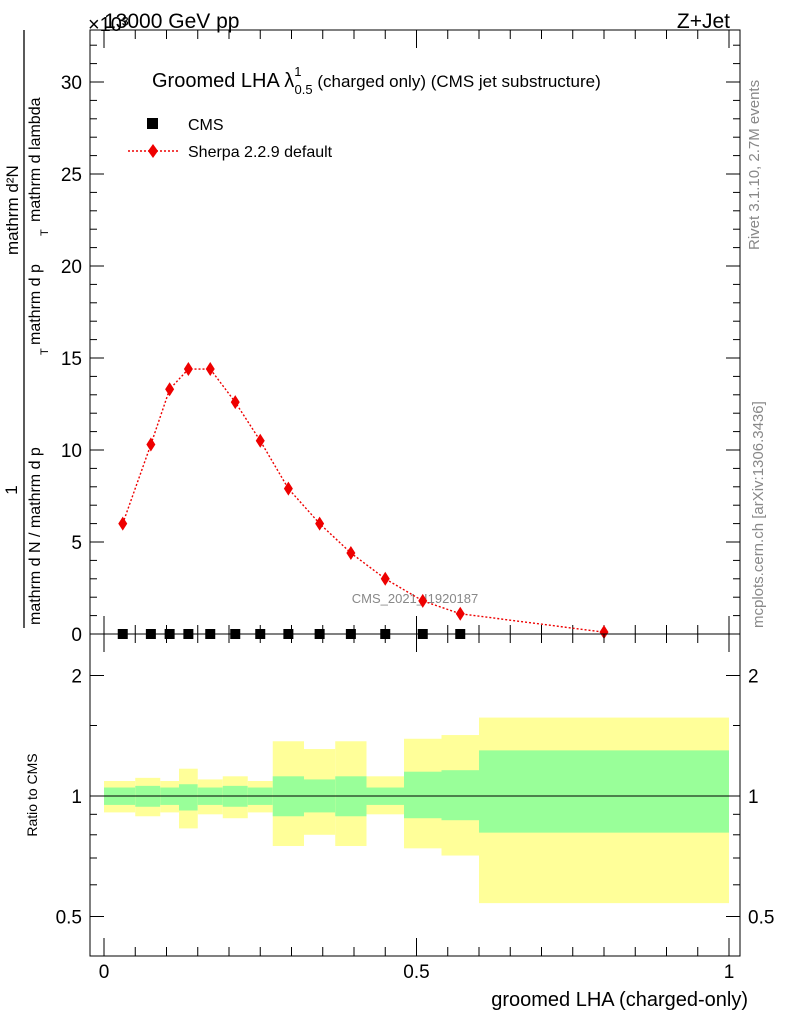 This screenshot has height=1024, width=786. What do you see at coordinates (304, 89) in the screenshot?
I see `title-subscript: 0.5` at bounding box center [304, 89].